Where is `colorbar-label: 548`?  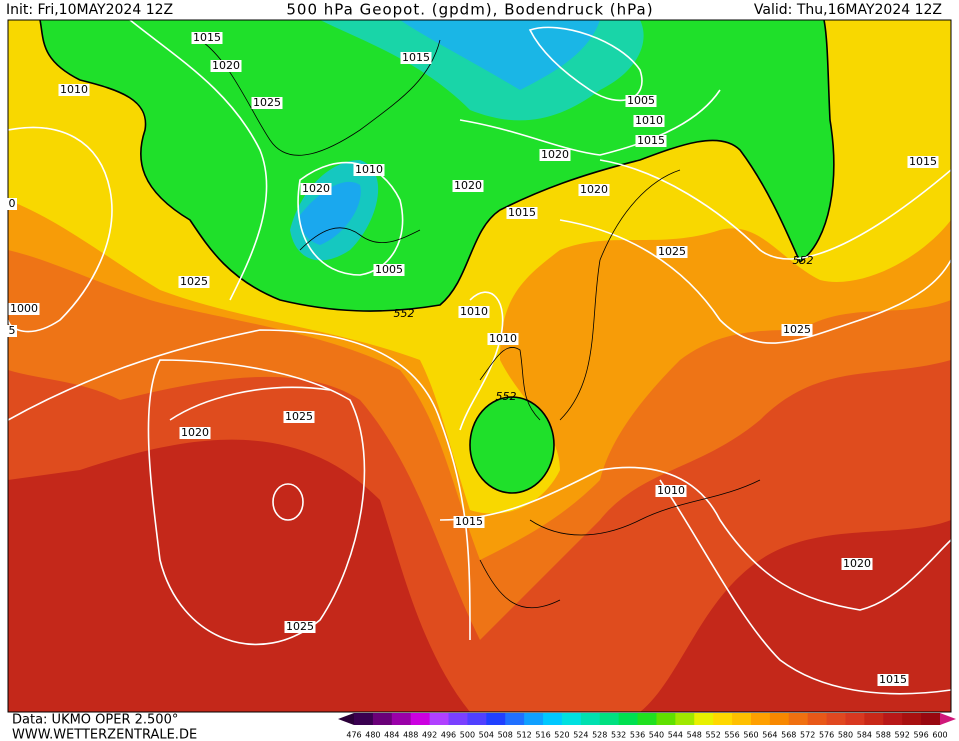 colorbar-label: 548 is located at coordinates (694, 735).